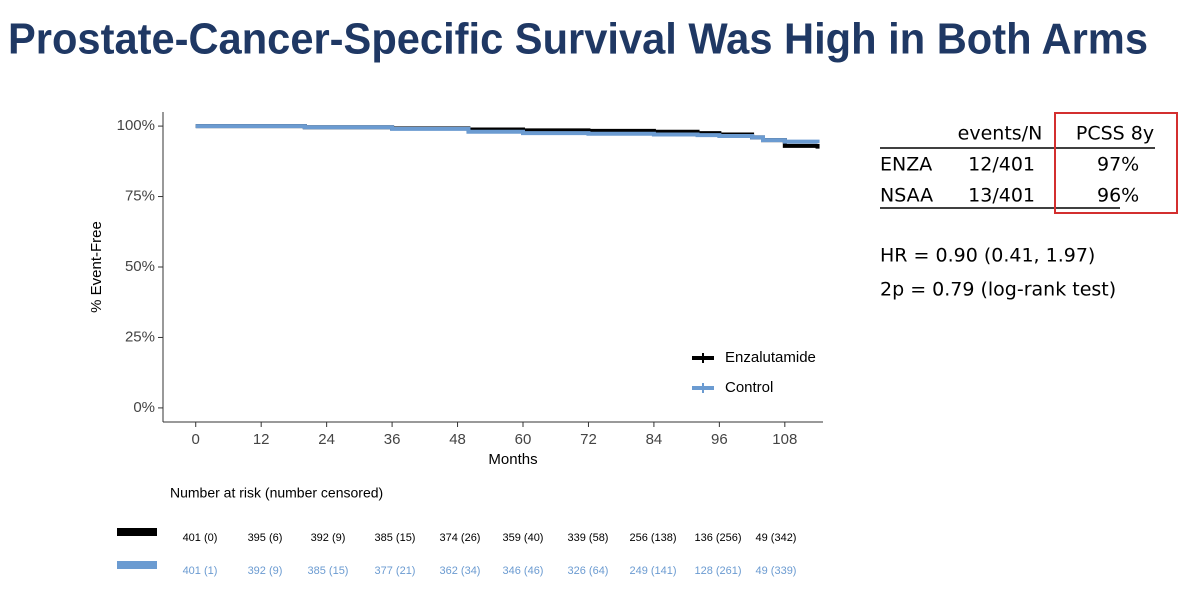 This screenshot has height=590, width=1200. Describe the element at coordinates (1001, 196) in the screenshot. I see `table-cell: 13/401` at that location.